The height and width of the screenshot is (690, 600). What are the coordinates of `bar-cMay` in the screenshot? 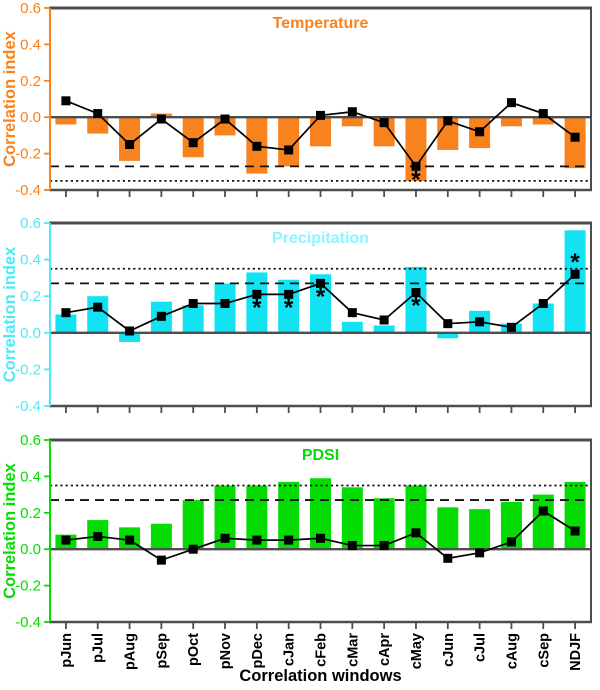 It's located at (416, 149).